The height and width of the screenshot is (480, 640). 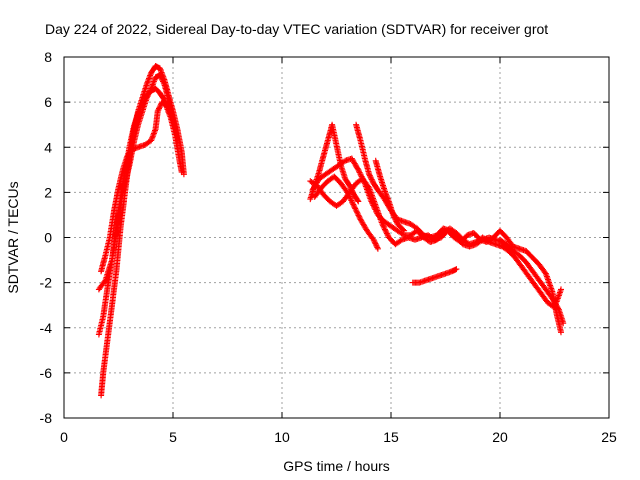 I want to click on y-axis-label: SDTVAR / TECUs, so click(x=13, y=237).